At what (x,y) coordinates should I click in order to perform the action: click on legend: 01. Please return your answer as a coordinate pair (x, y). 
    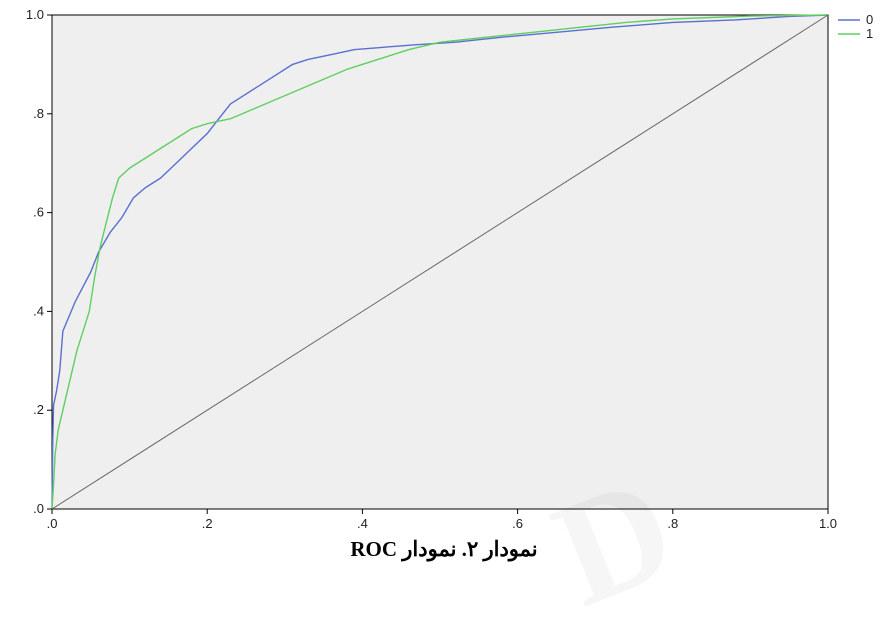
    Looking at the image, I should click on (855, 26).